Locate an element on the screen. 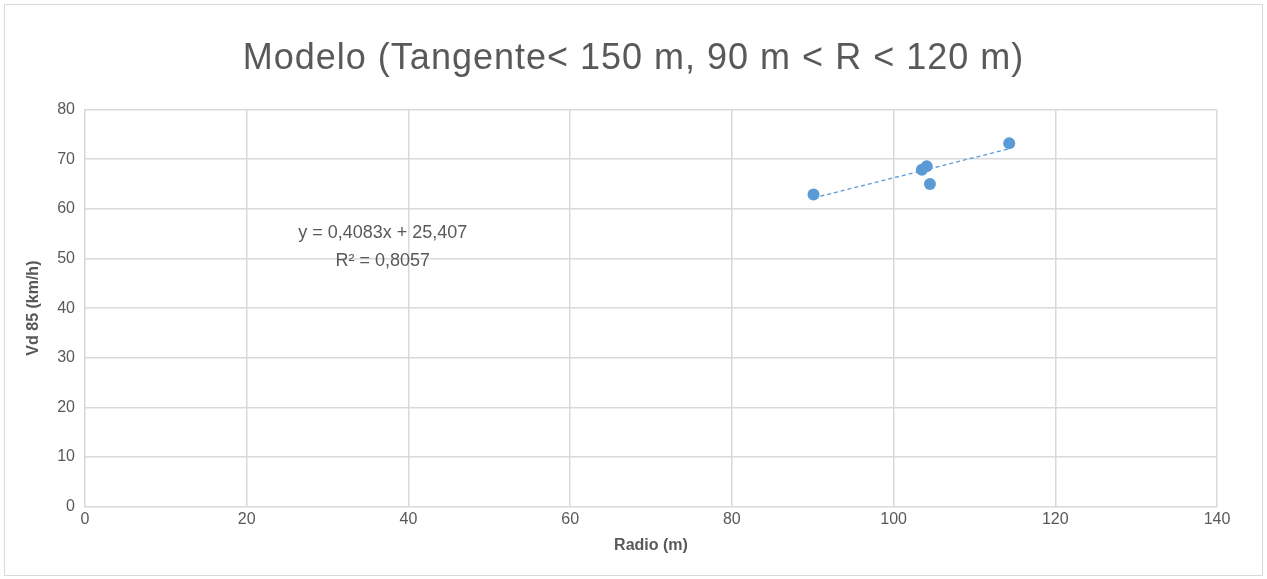 This screenshot has width=1267, height=579. y-tick-label: 50 is located at coordinates (66, 257).